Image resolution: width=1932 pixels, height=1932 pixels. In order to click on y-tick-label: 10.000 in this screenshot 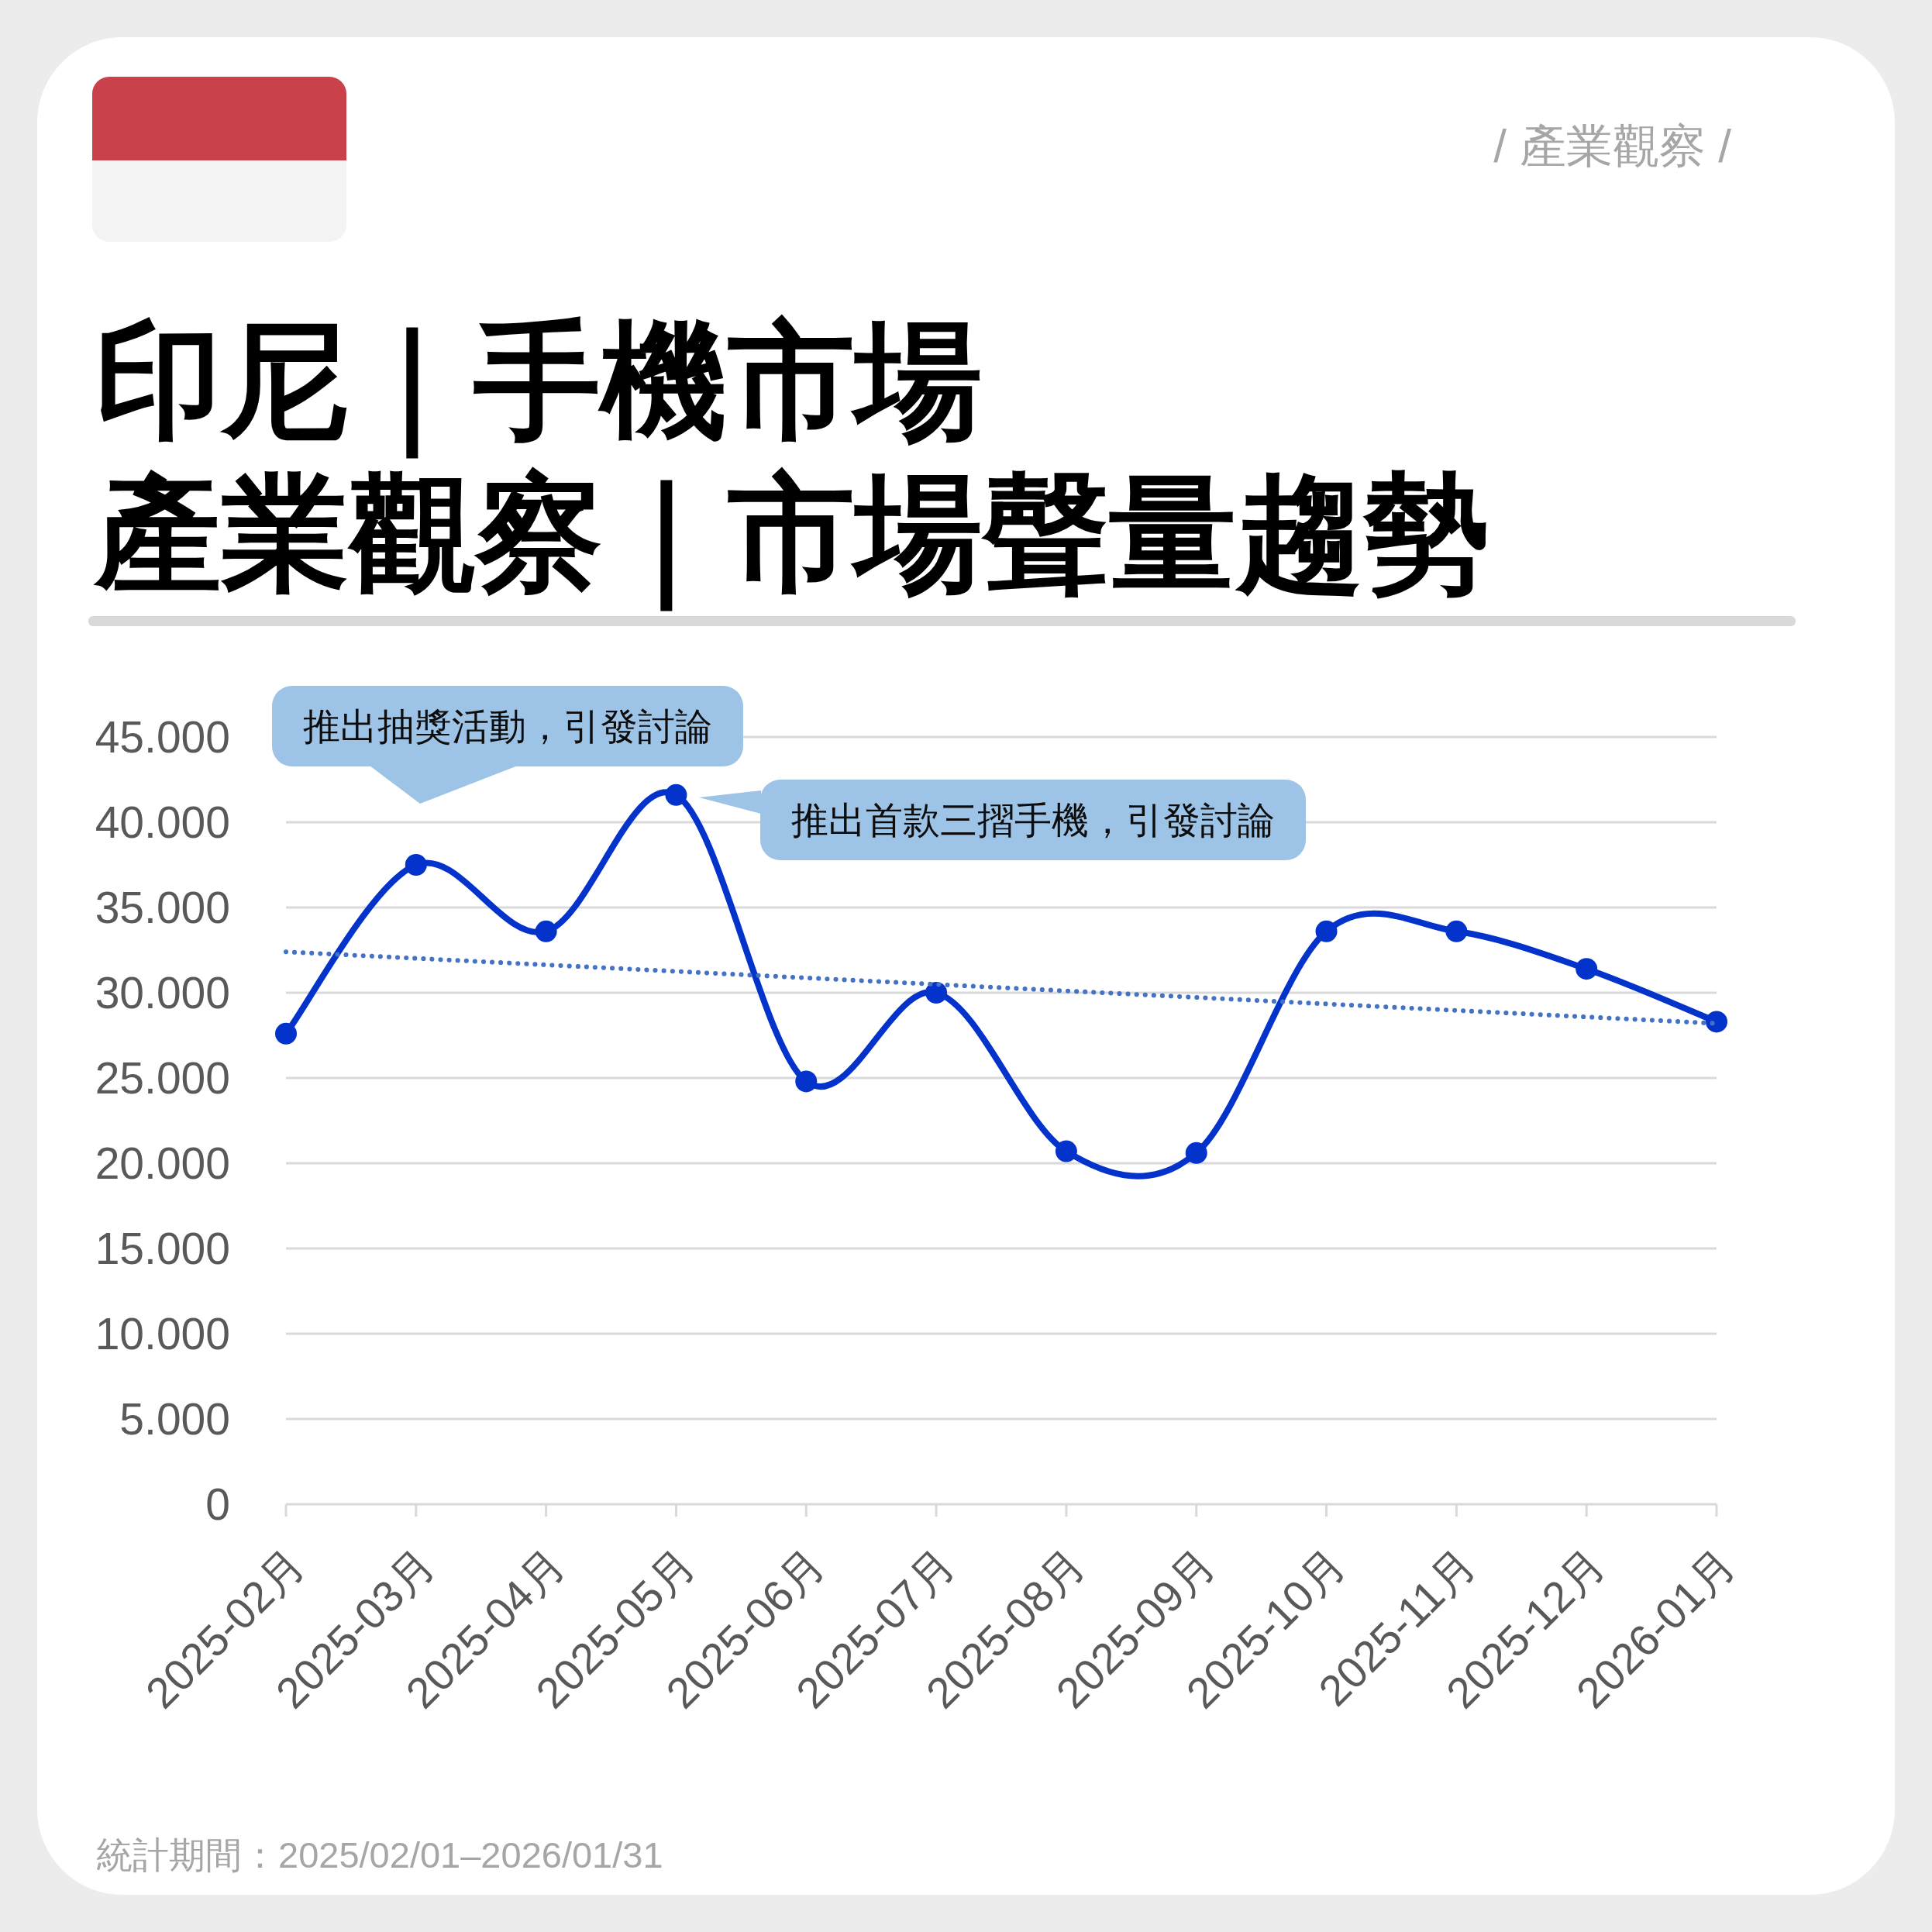, I will do `click(162, 1334)`.